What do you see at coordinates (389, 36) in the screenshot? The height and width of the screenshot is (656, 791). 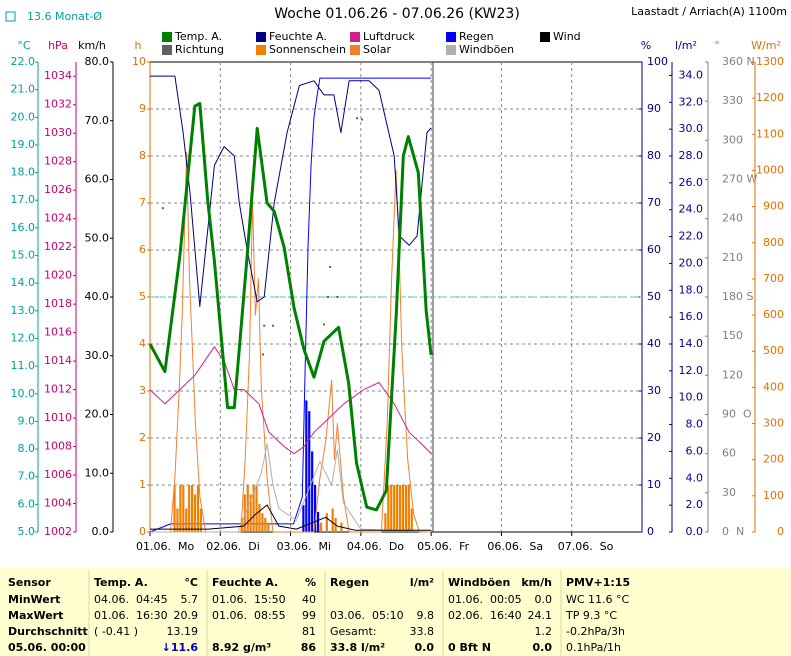 I see `legend-label: Luftdruck` at bounding box center [389, 36].